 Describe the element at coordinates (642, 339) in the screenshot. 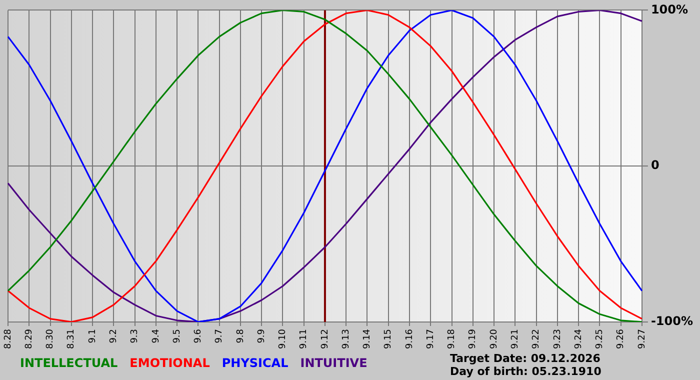

I see `x-tick-label: 9.27` at that location.